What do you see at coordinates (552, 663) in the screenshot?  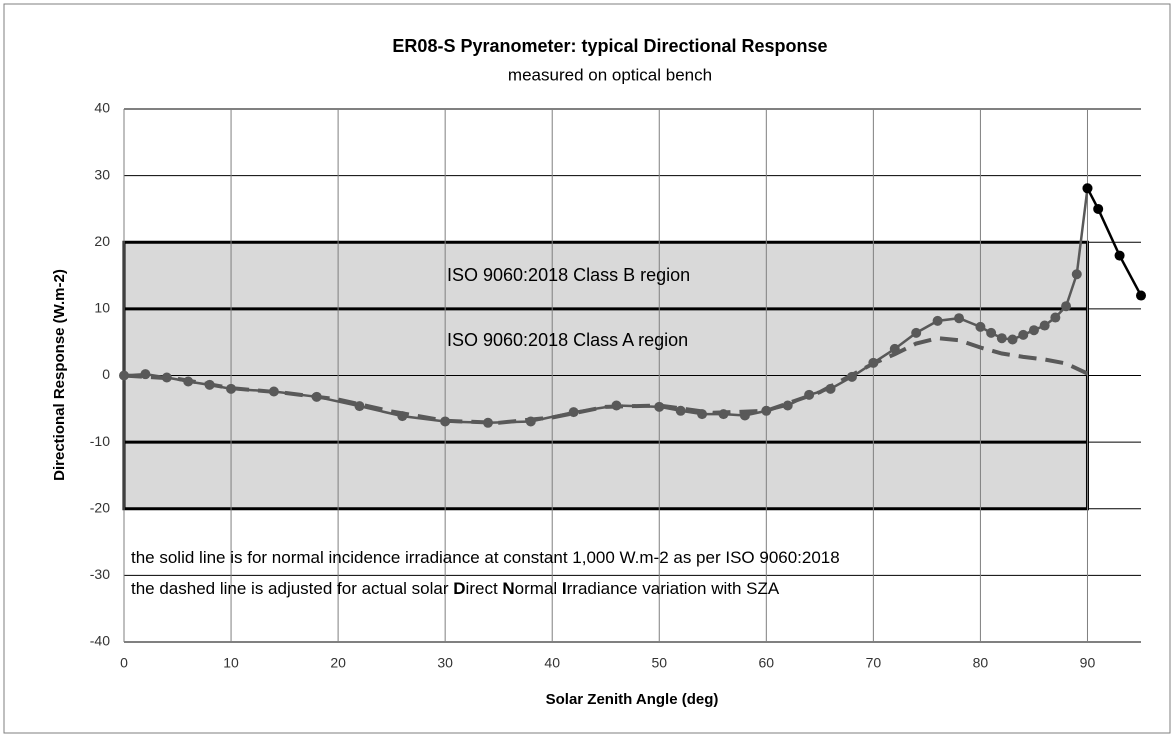 I see `x-tick-label: 40` at bounding box center [552, 663].